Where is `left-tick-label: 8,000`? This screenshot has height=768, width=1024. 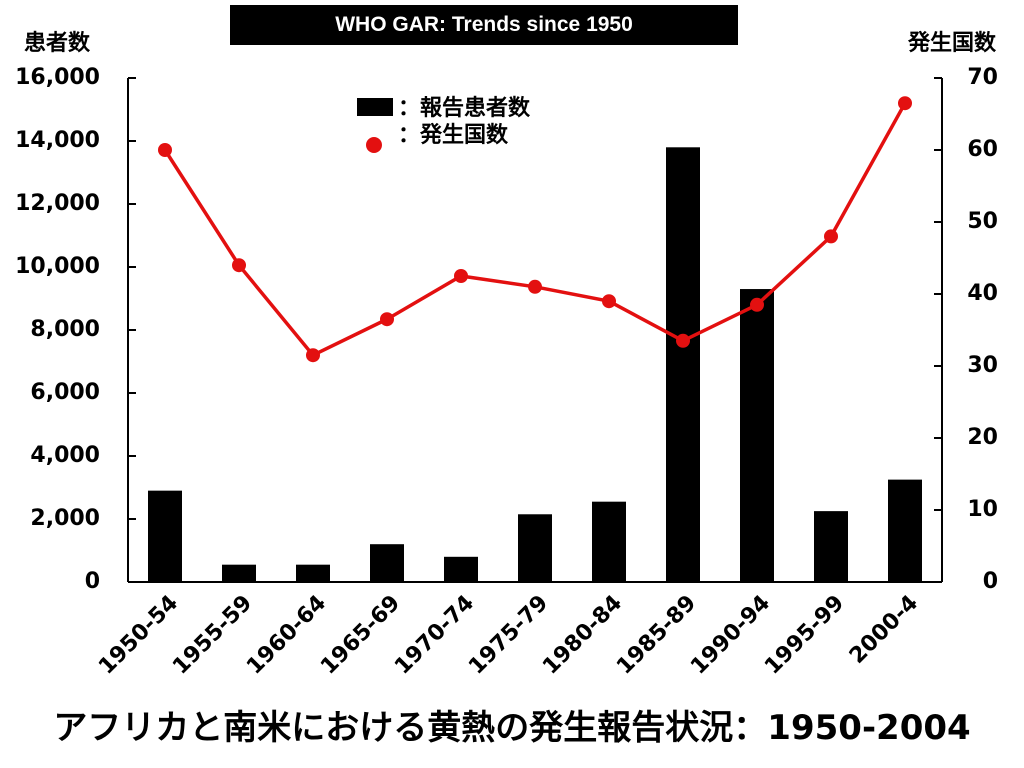
left-tick-label: 8,000 is located at coordinates (65, 329).